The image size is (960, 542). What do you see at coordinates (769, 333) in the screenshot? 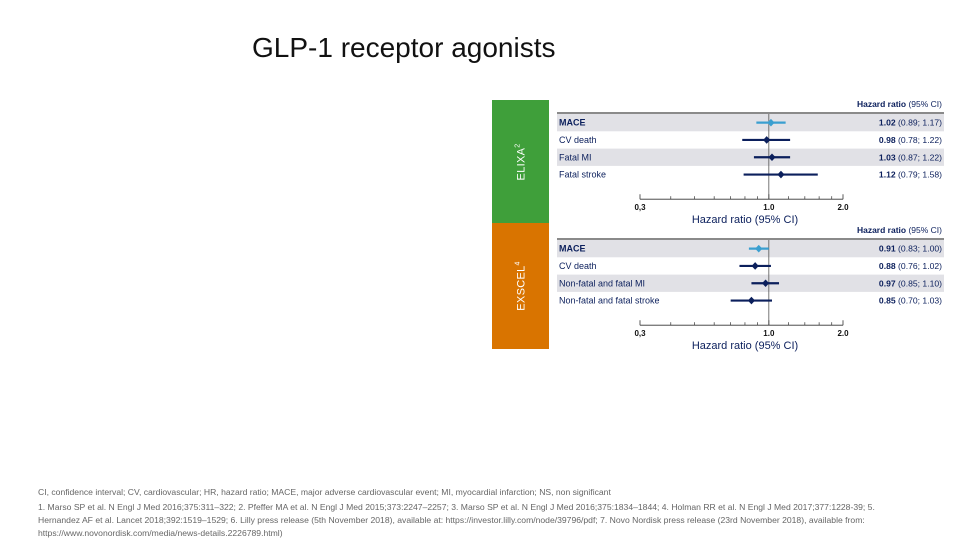
I see `tick-label-exscel-1: 1.0` at bounding box center [769, 333].